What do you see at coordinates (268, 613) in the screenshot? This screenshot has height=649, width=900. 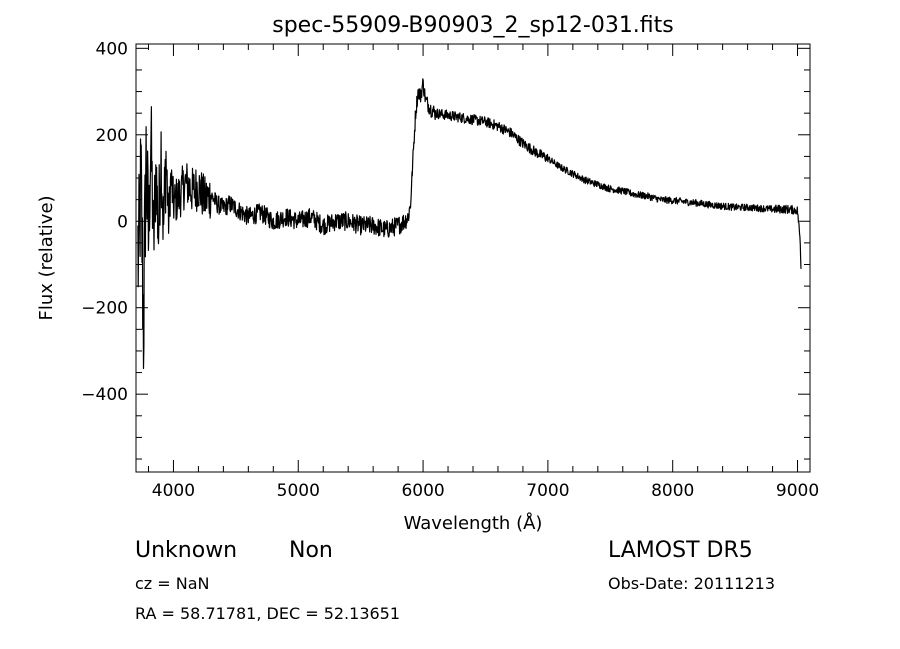 I see `coordinates: RA = 58.71781, DEC = 52.13651` at bounding box center [268, 613].